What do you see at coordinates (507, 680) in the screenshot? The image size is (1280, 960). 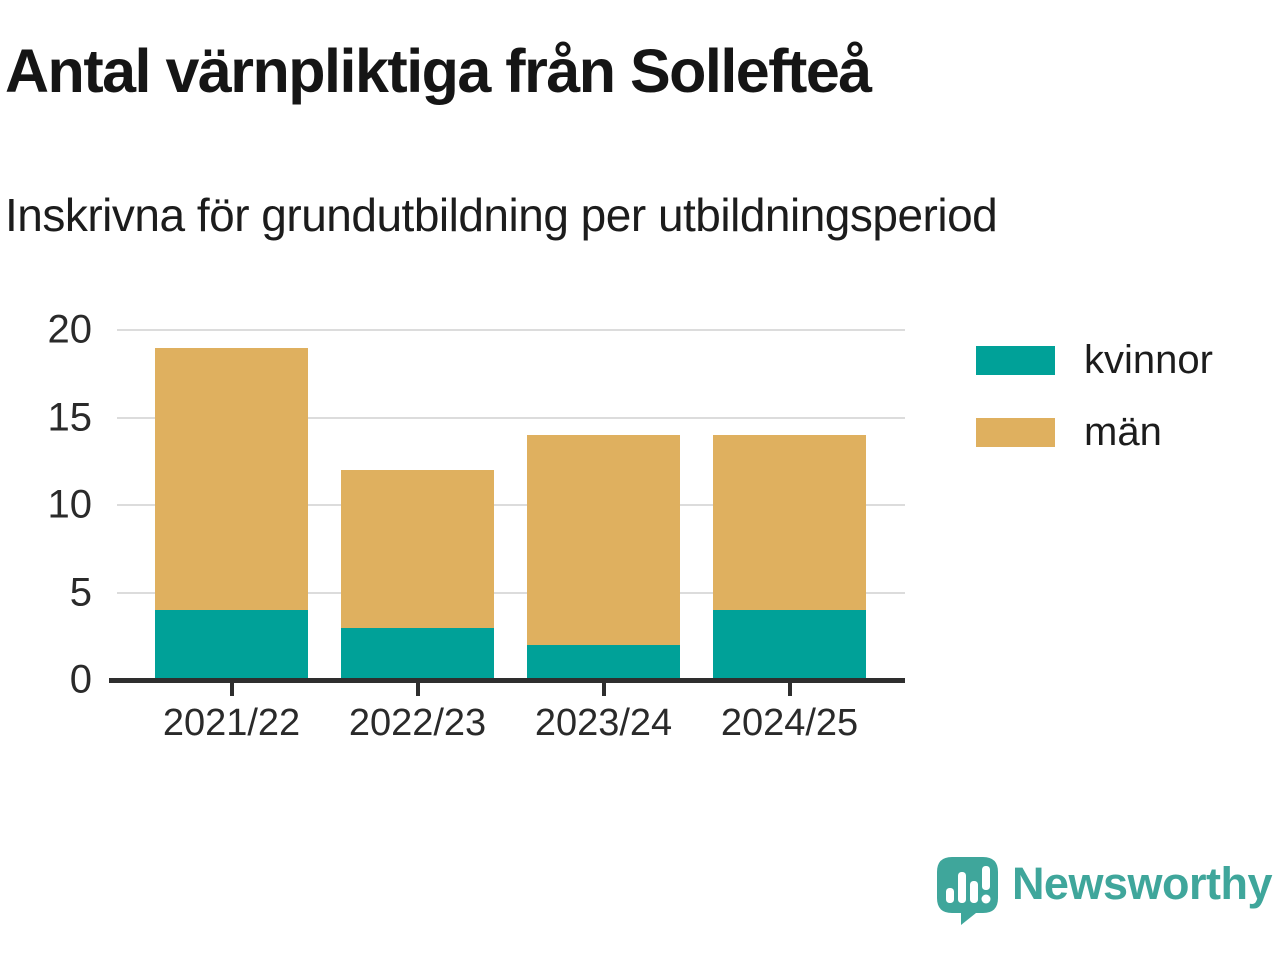 I see `x-axis-line` at bounding box center [507, 680].